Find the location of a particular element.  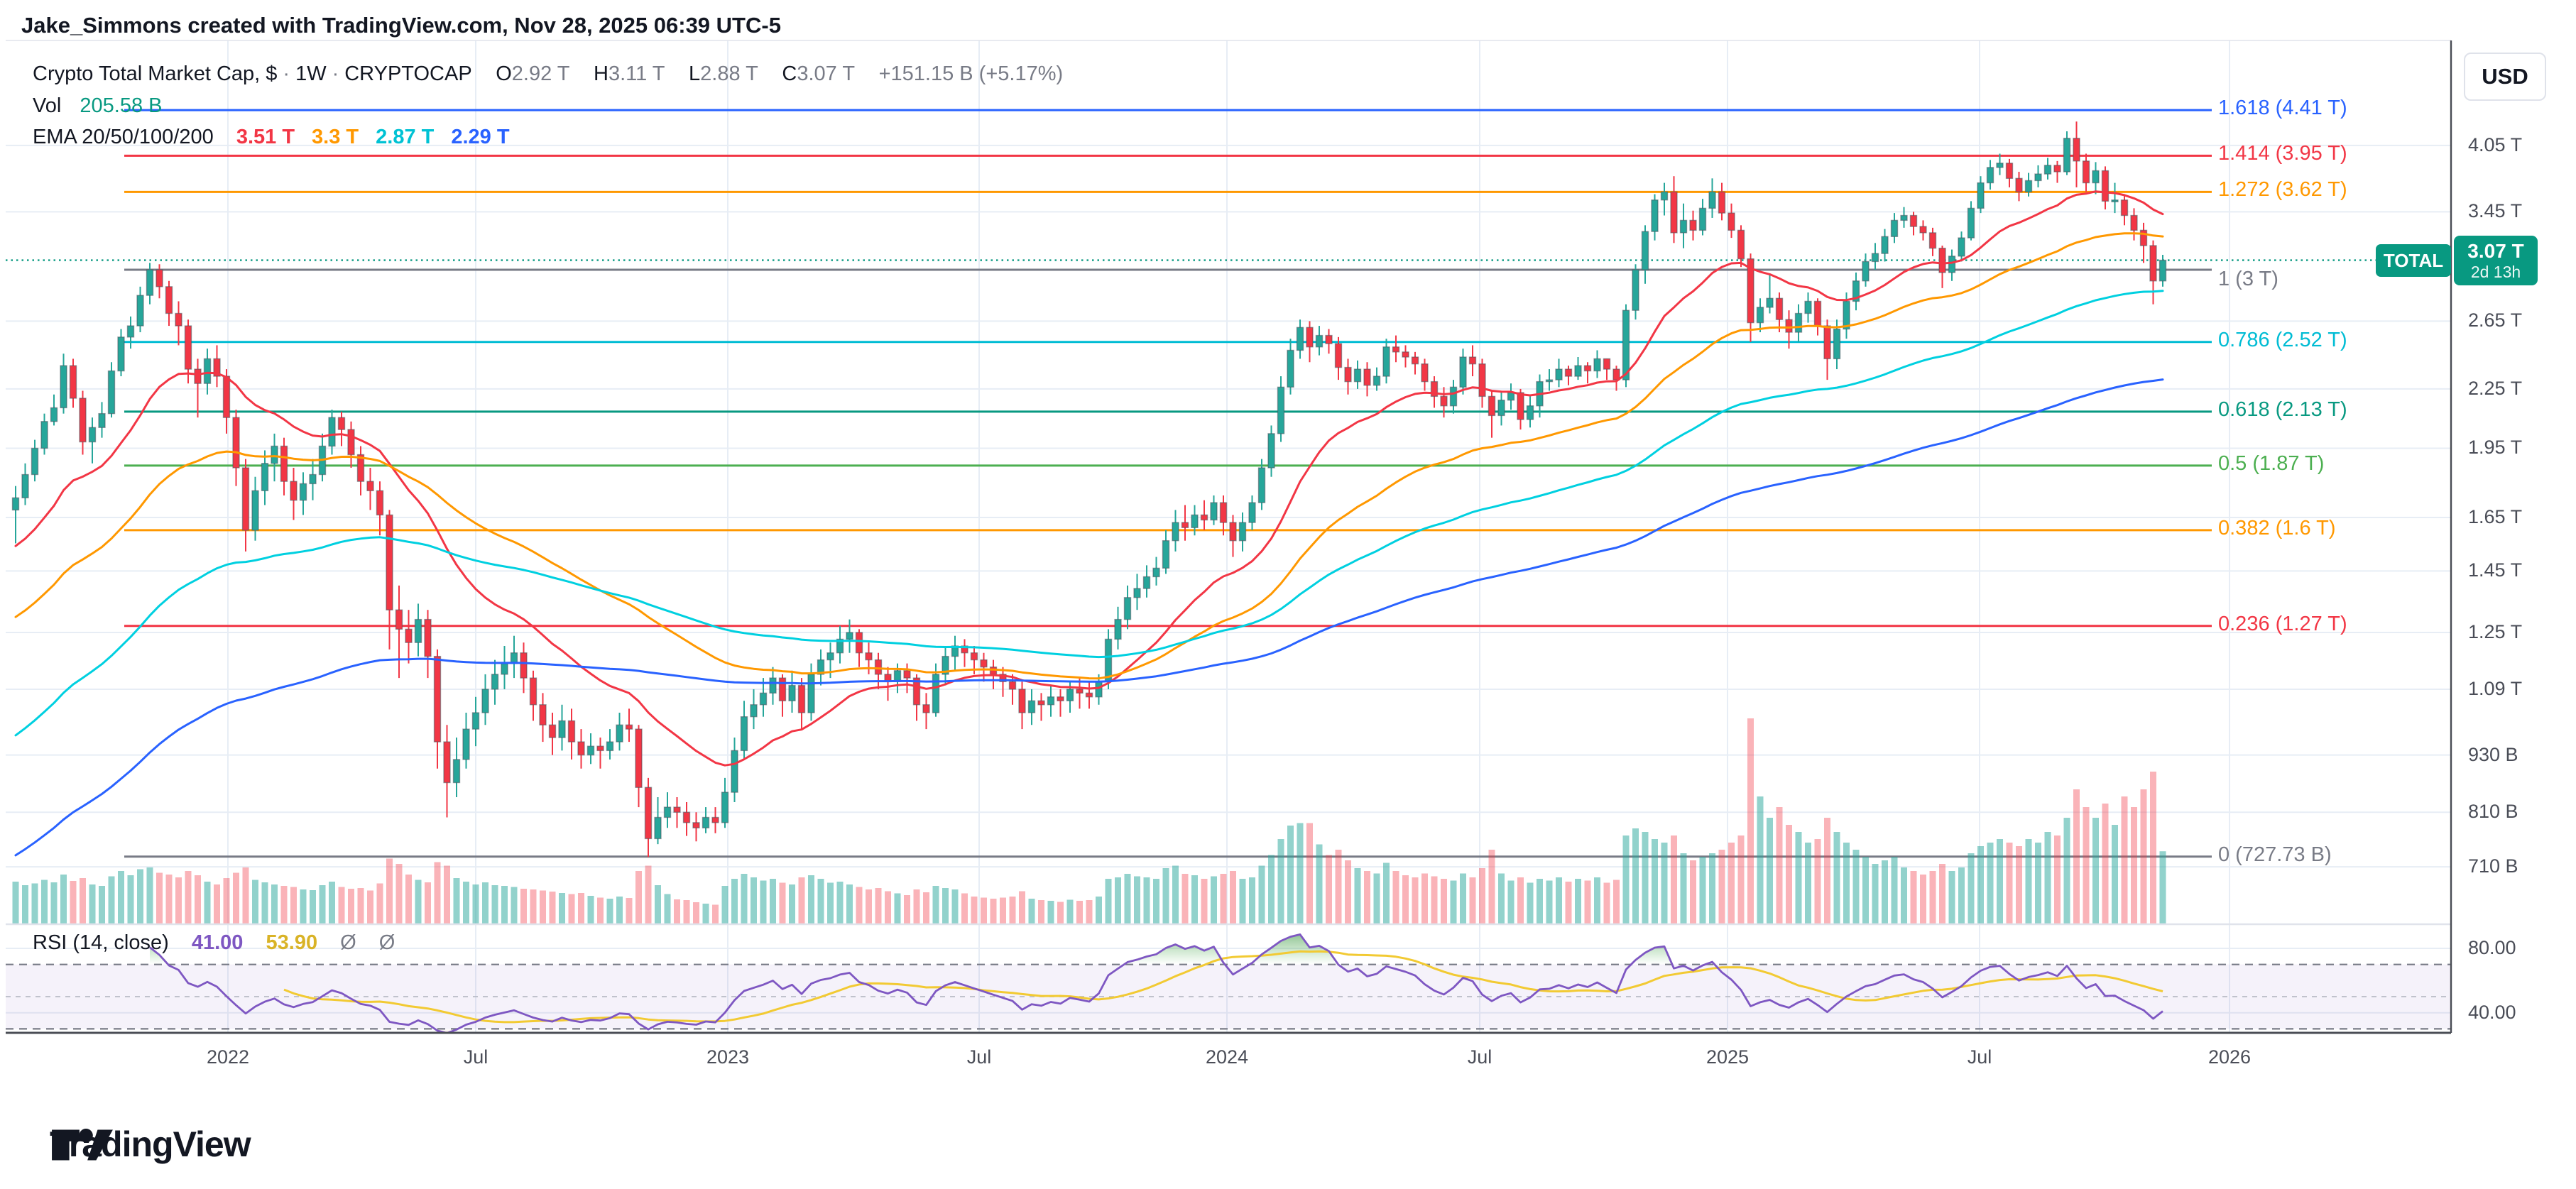

interval-label: 1W is located at coordinates (311, 73).